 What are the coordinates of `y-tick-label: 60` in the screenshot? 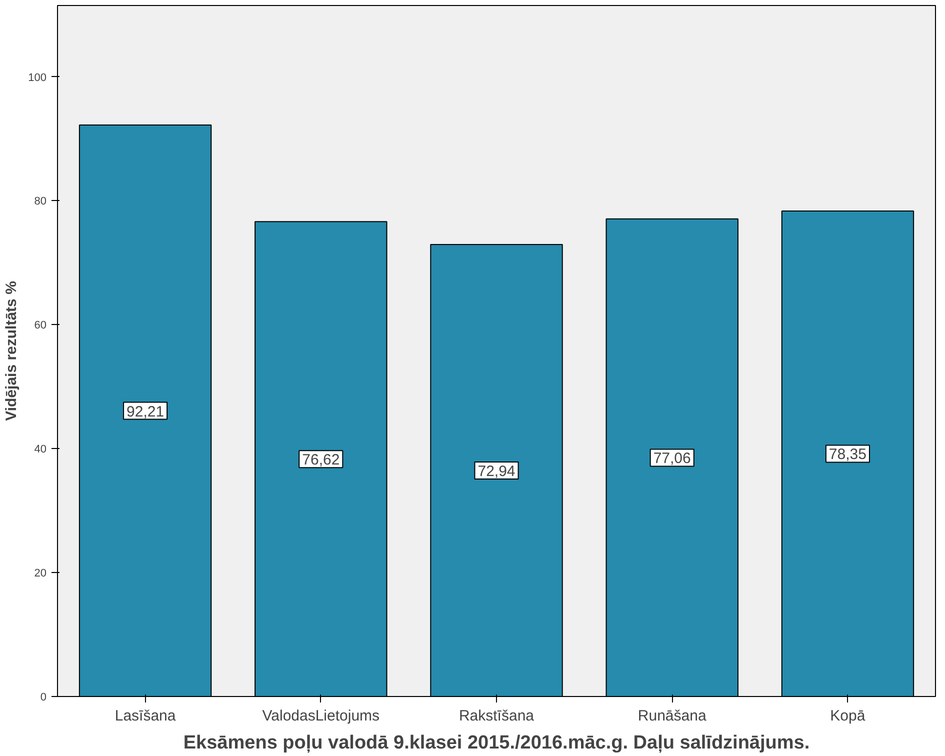 It's located at (40, 326).